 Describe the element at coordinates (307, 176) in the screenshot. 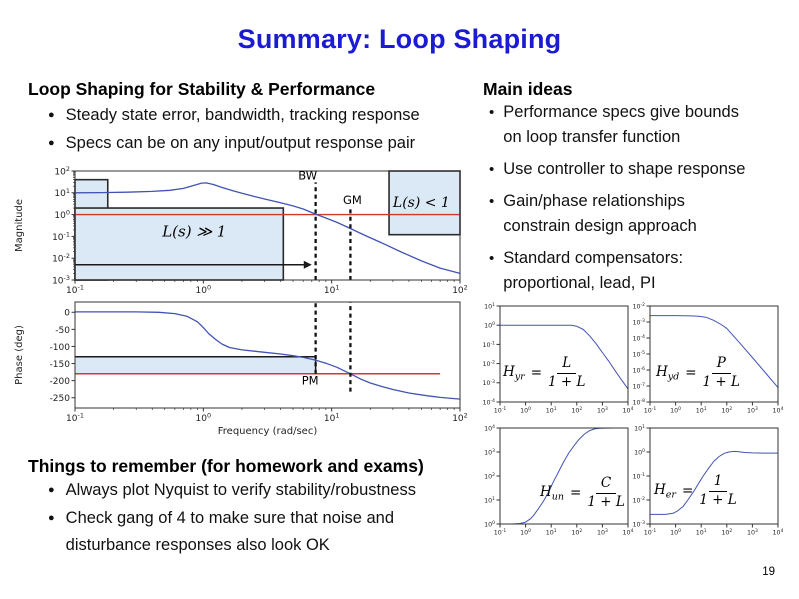

I see `svg-text: BW` at that location.